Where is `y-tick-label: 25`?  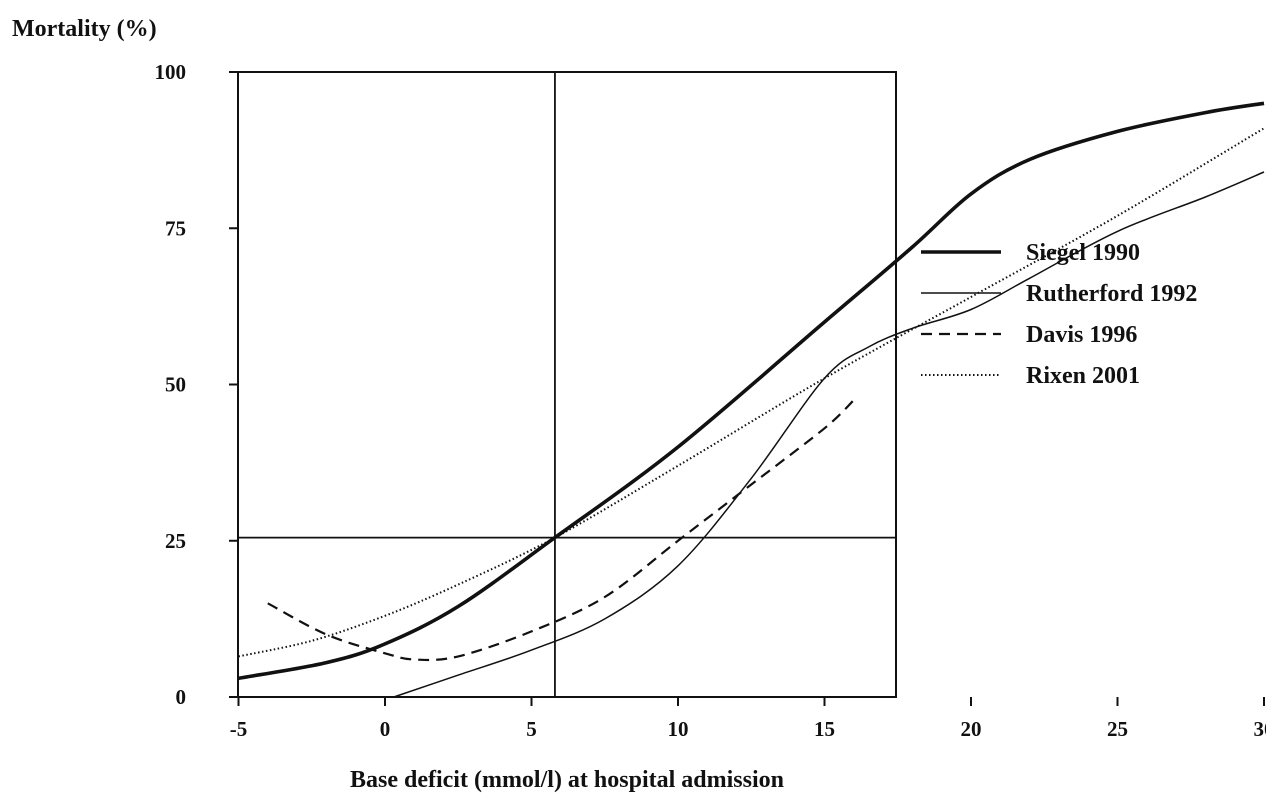
y-tick-label: 25 is located at coordinates (175, 541).